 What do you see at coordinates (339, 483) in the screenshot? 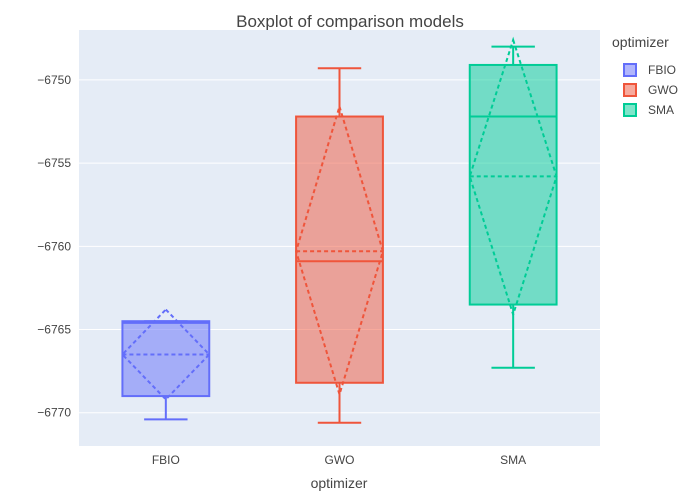
I see `x-axis-title: optimizer` at bounding box center [339, 483].